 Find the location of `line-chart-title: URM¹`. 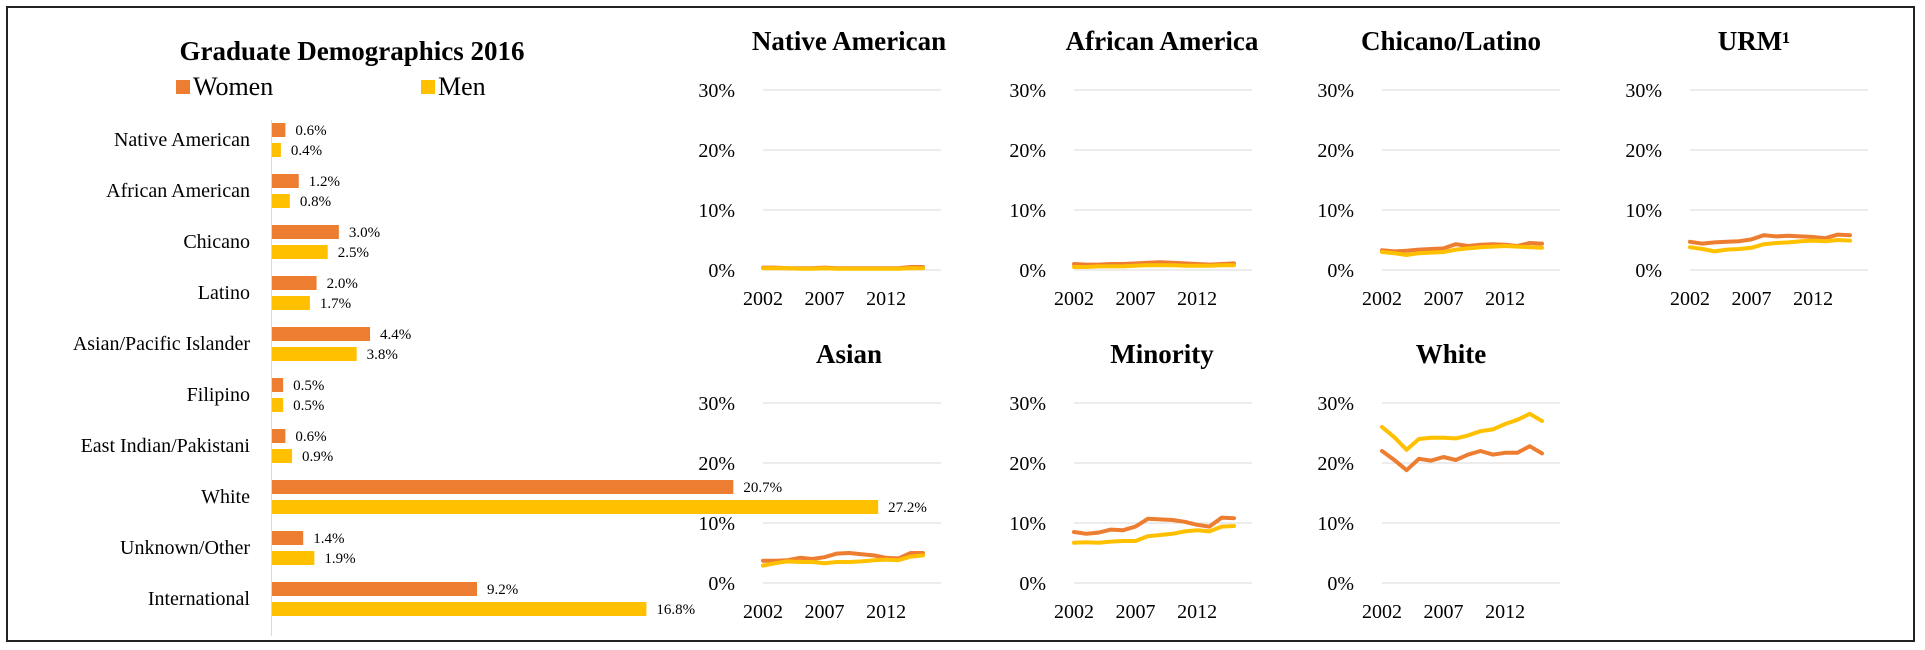

line-chart-title: URM¹ is located at coordinates (1754, 41).